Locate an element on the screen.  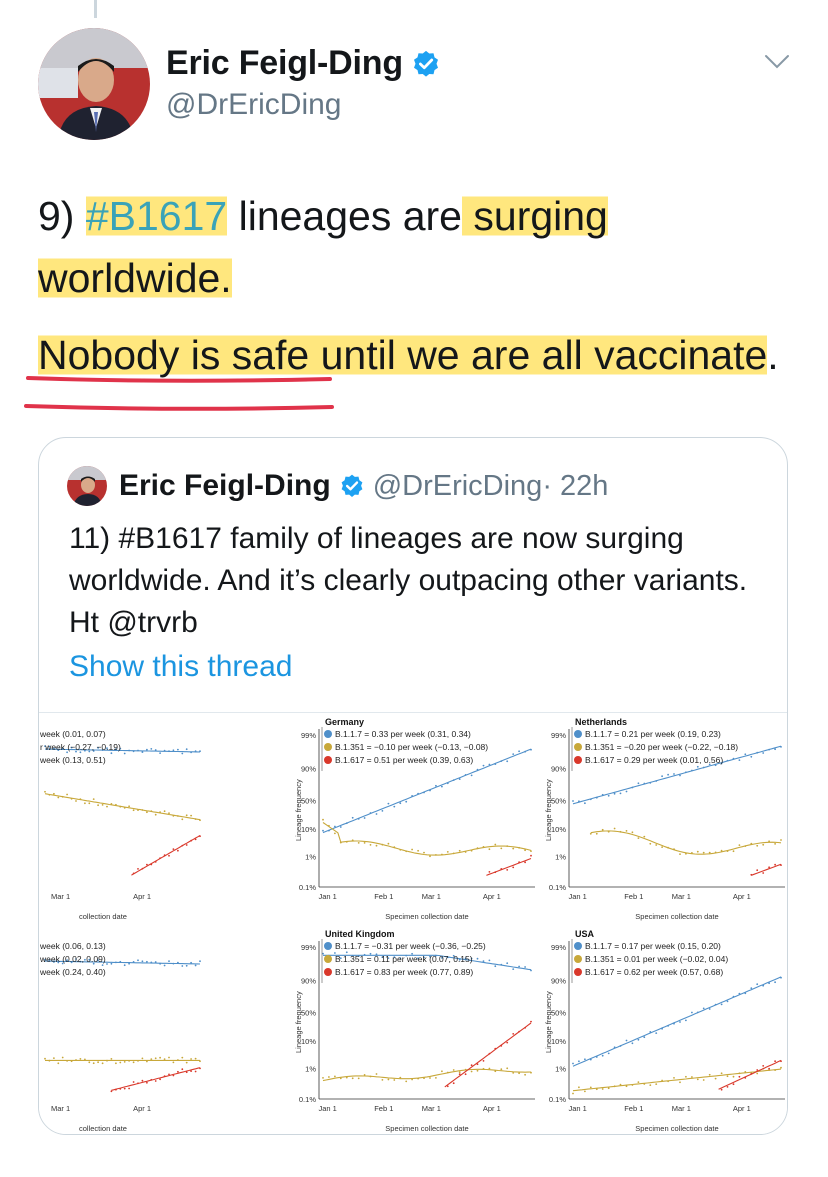
chevron-down-icon is located at coordinates (777, 62).